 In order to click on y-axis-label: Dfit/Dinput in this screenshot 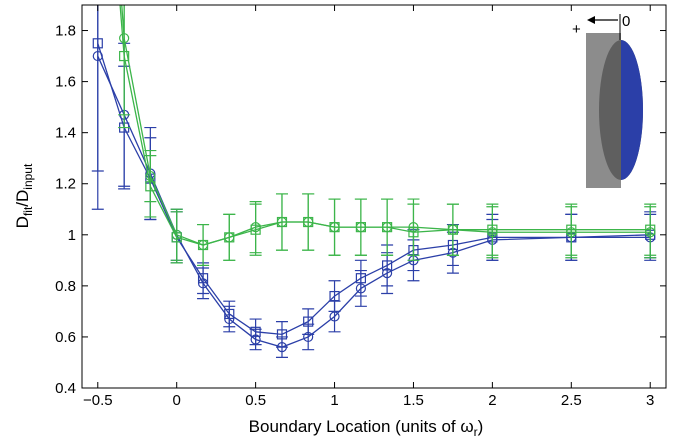, I will do `click(24, 195)`.